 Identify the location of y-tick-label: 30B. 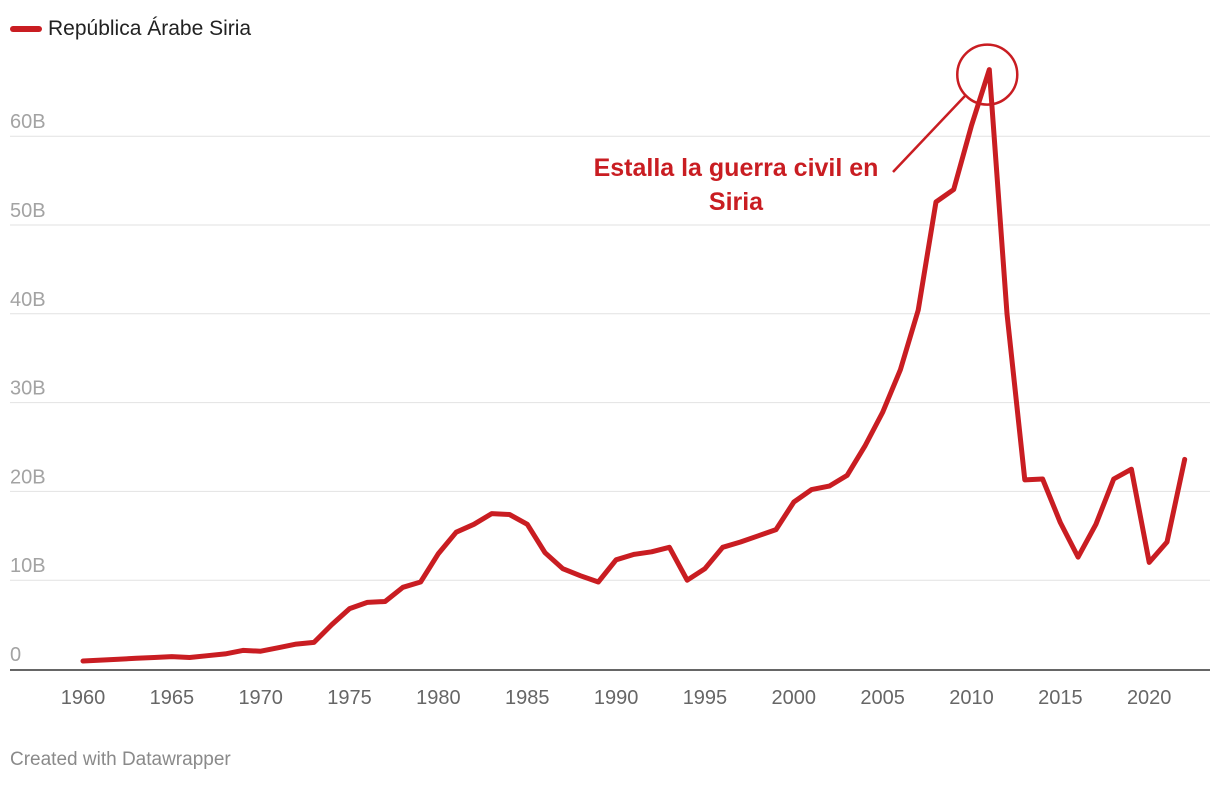
(28, 389).